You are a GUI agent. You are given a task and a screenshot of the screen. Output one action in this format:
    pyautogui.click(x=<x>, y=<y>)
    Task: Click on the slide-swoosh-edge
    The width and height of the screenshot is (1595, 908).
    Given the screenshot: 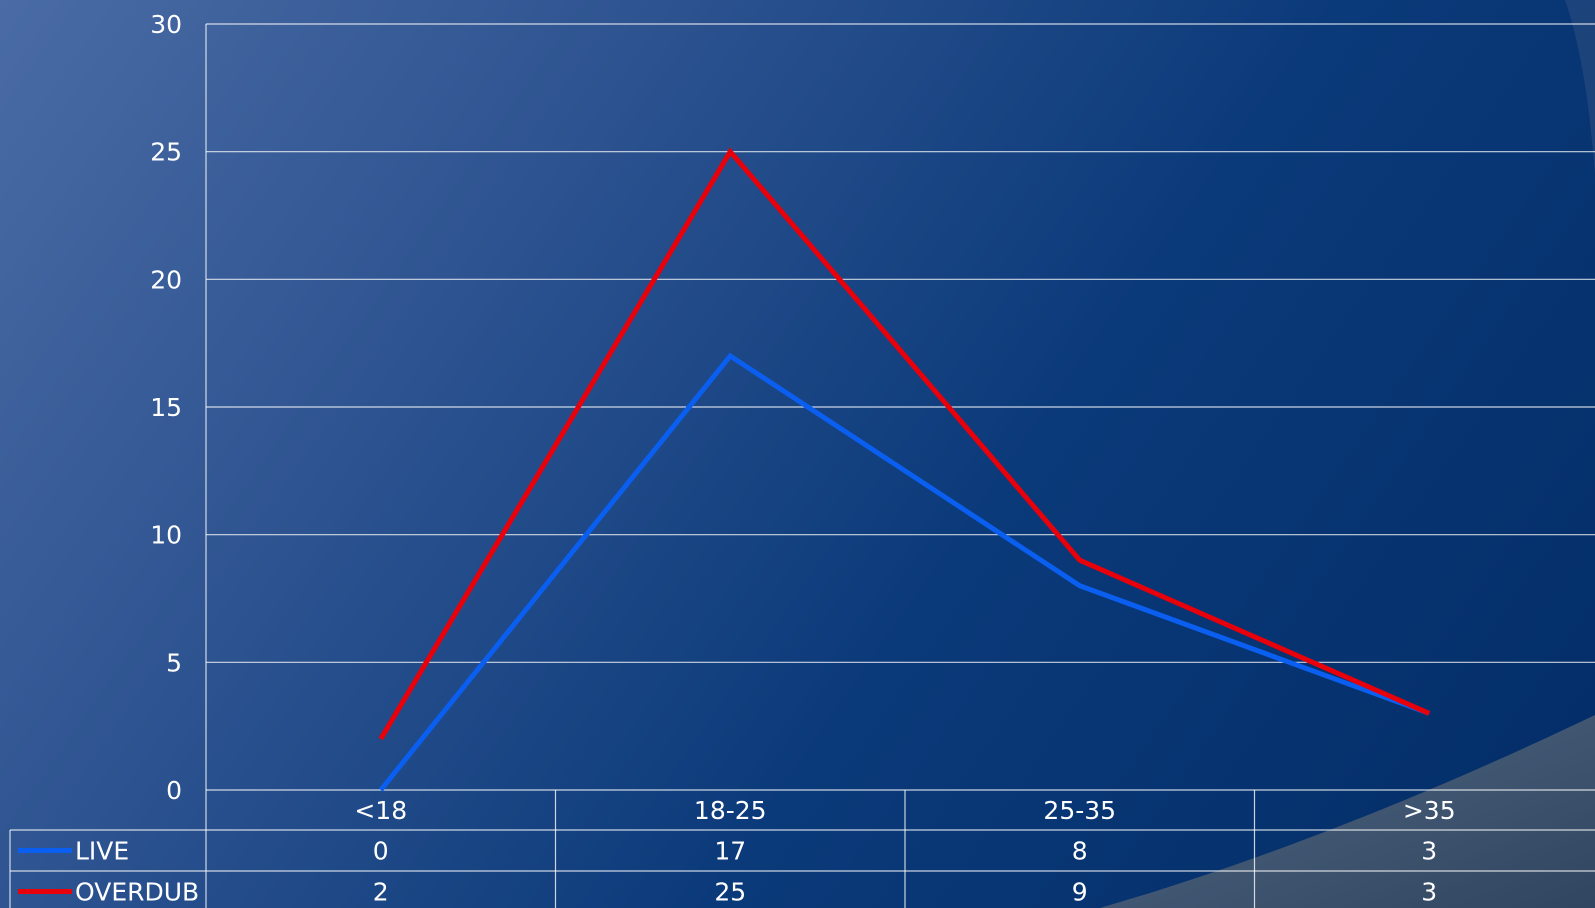 What is the action you would take?
    pyautogui.click(x=1580, y=350)
    